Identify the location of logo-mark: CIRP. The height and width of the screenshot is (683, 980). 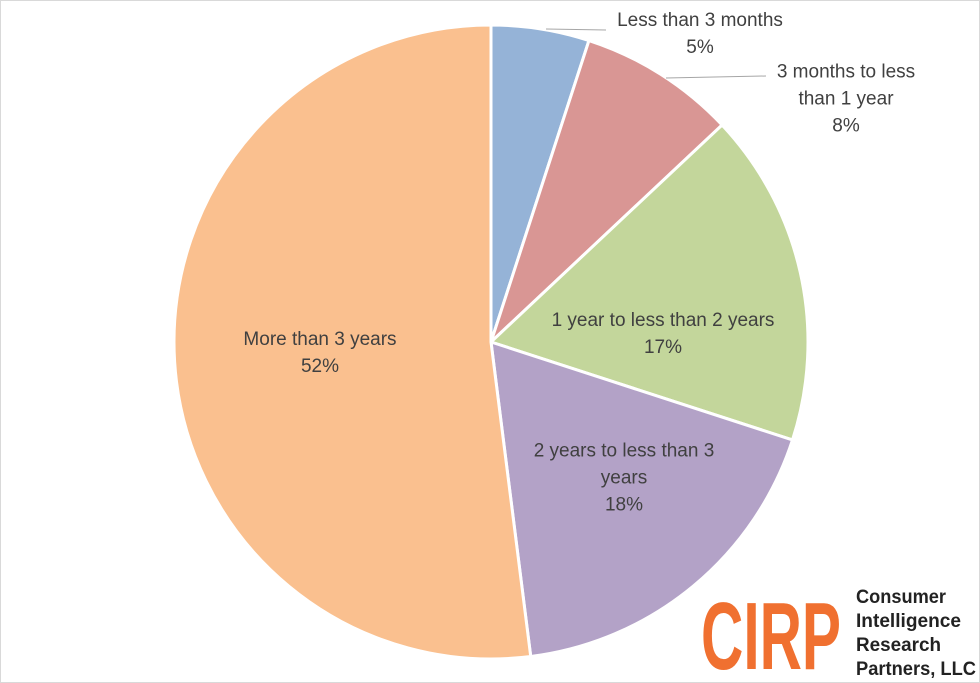
(771, 632).